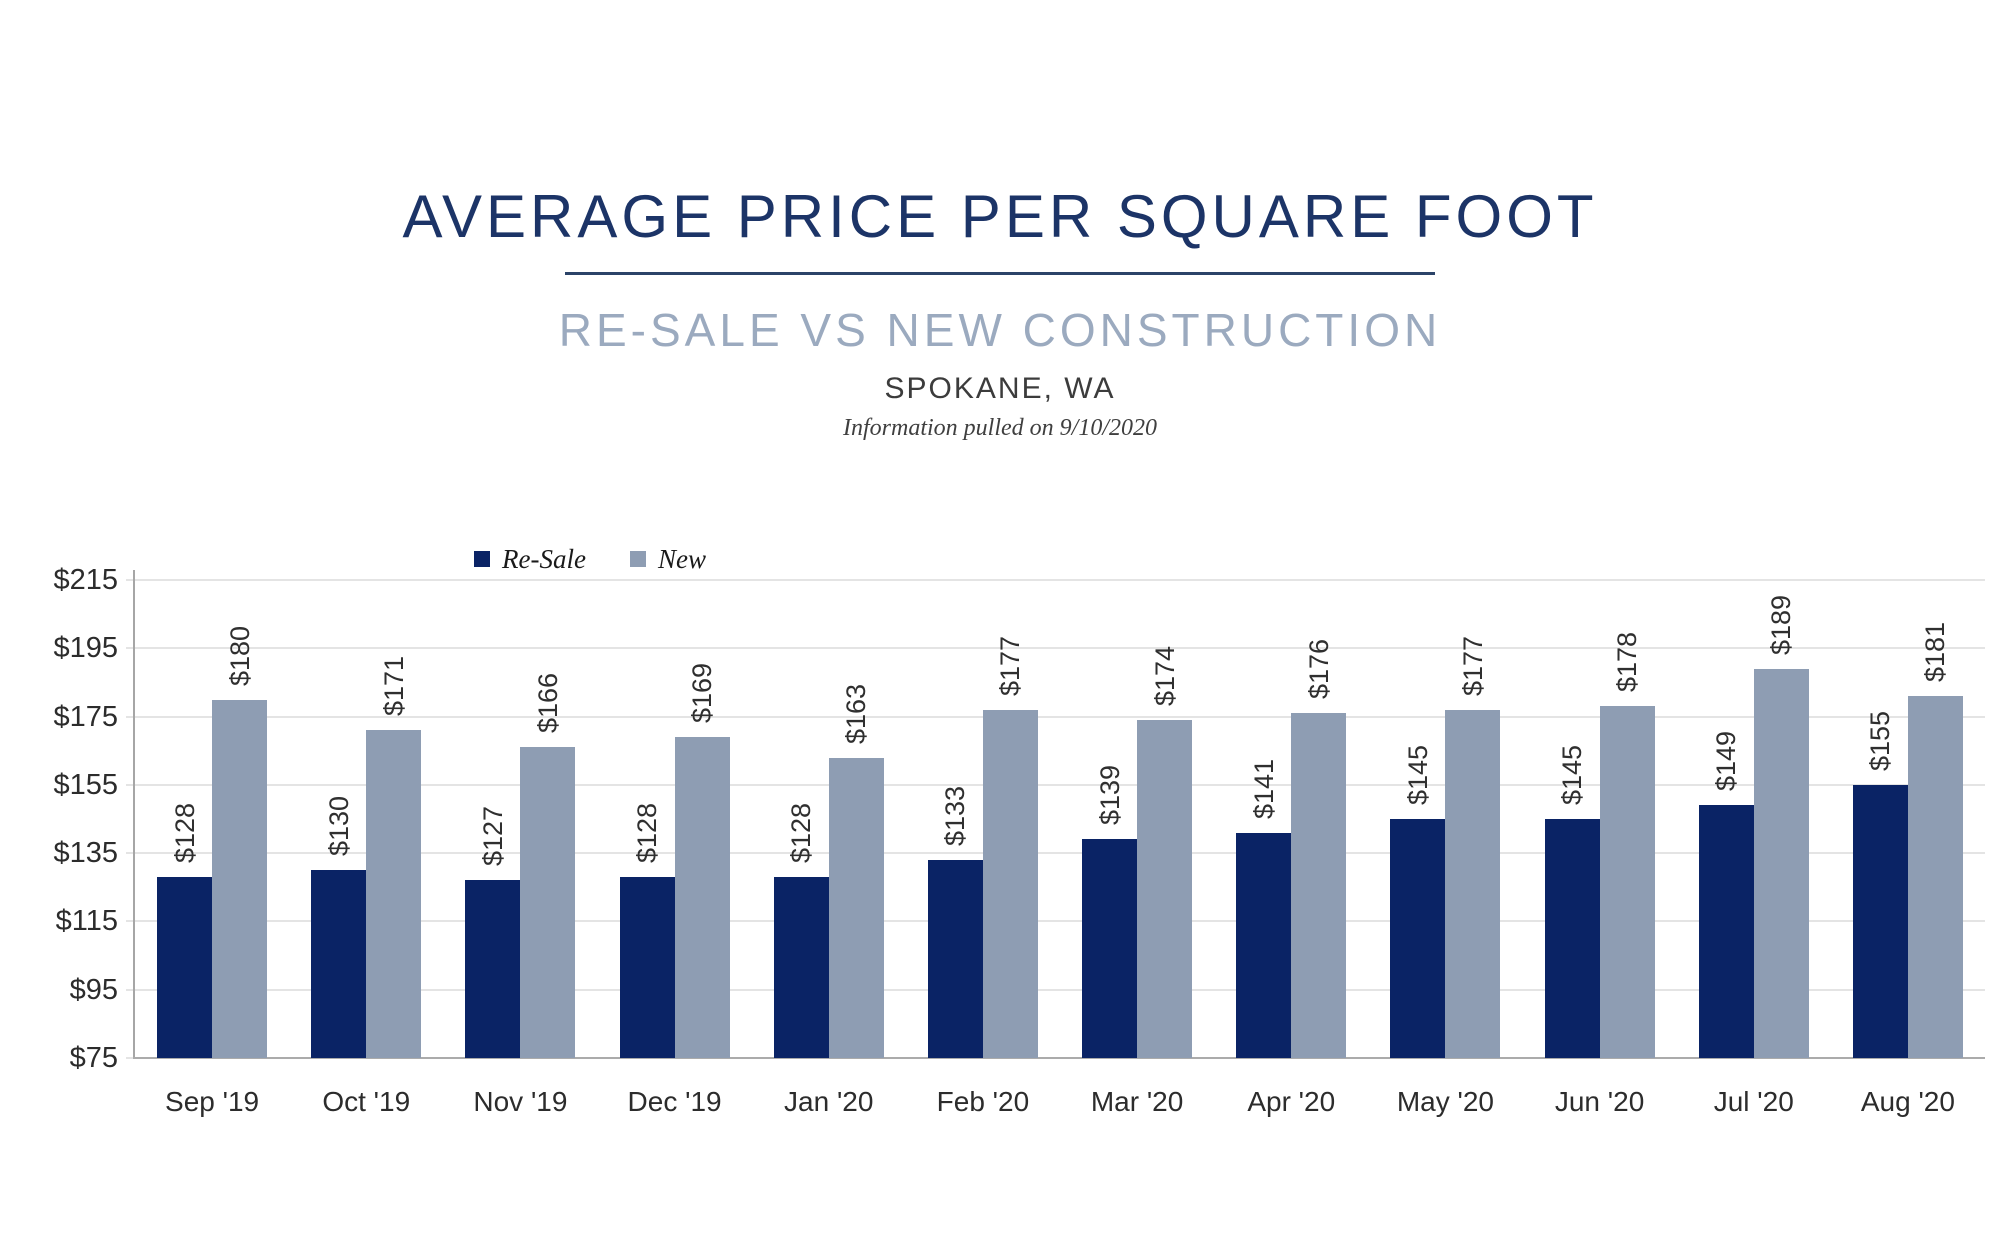 The width and height of the screenshot is (2000, 1250). What do you see at coordinates (1000, 216) in the screenshot?
I see `chart-title: AVERAGE PRICE PER SQUARE FOOT` at bounding box center [1000, 216].